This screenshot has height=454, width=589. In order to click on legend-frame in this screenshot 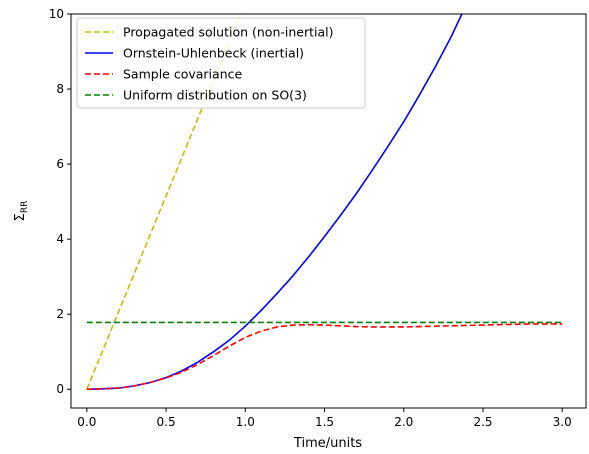, I will do `click(221, 63)`.